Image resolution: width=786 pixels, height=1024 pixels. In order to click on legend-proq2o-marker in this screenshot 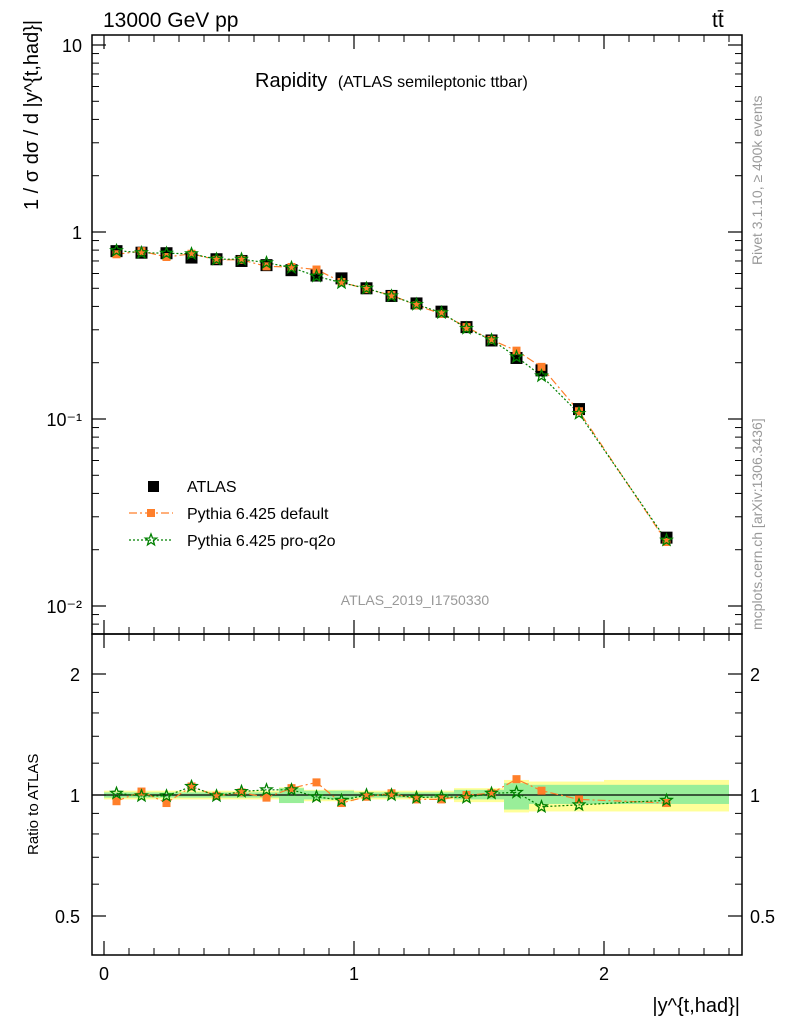, I will do `click(151, 539)`.